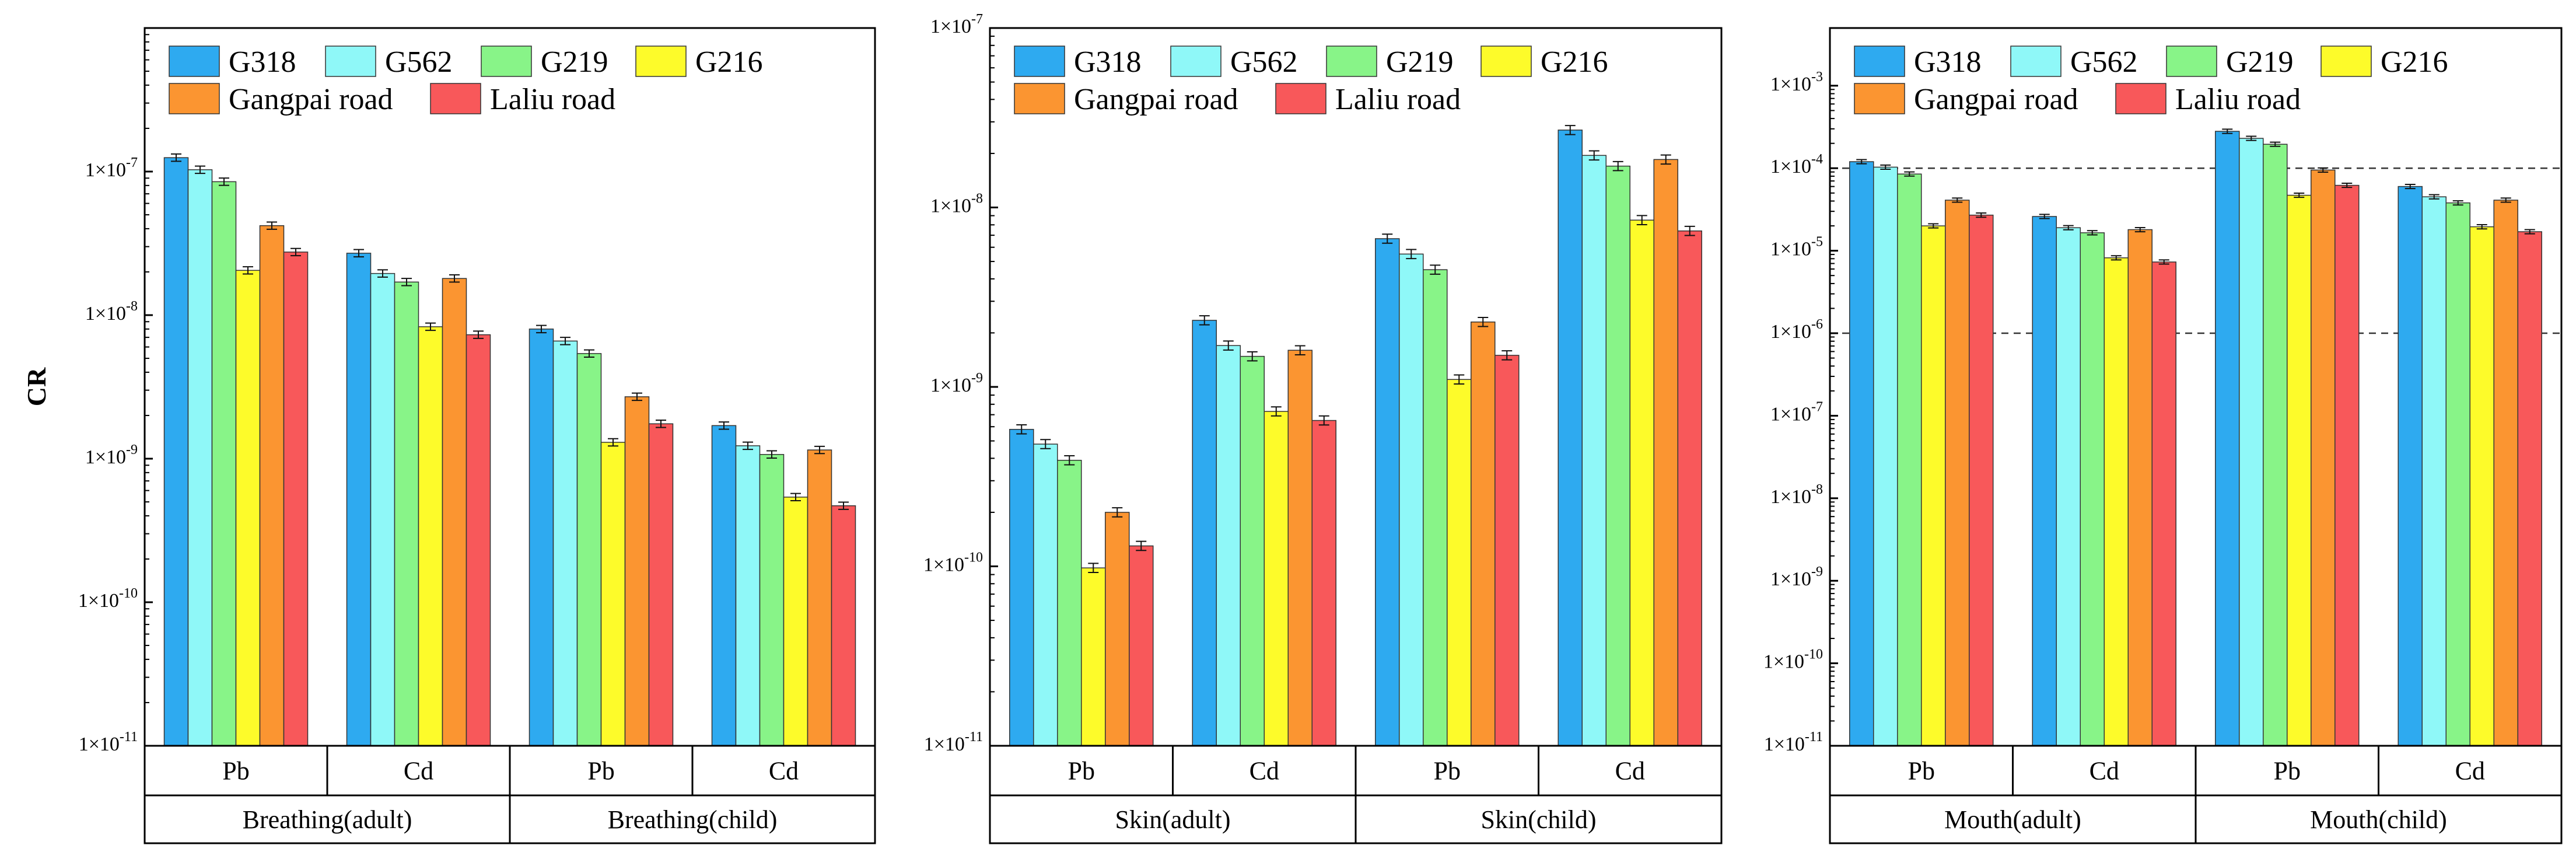 The image size is (2576, 866). What do you see at coordinates (2013, 819) in the screenshot?
I see `group-label: Mouth(adult)` at bounding box center [2013, 819].